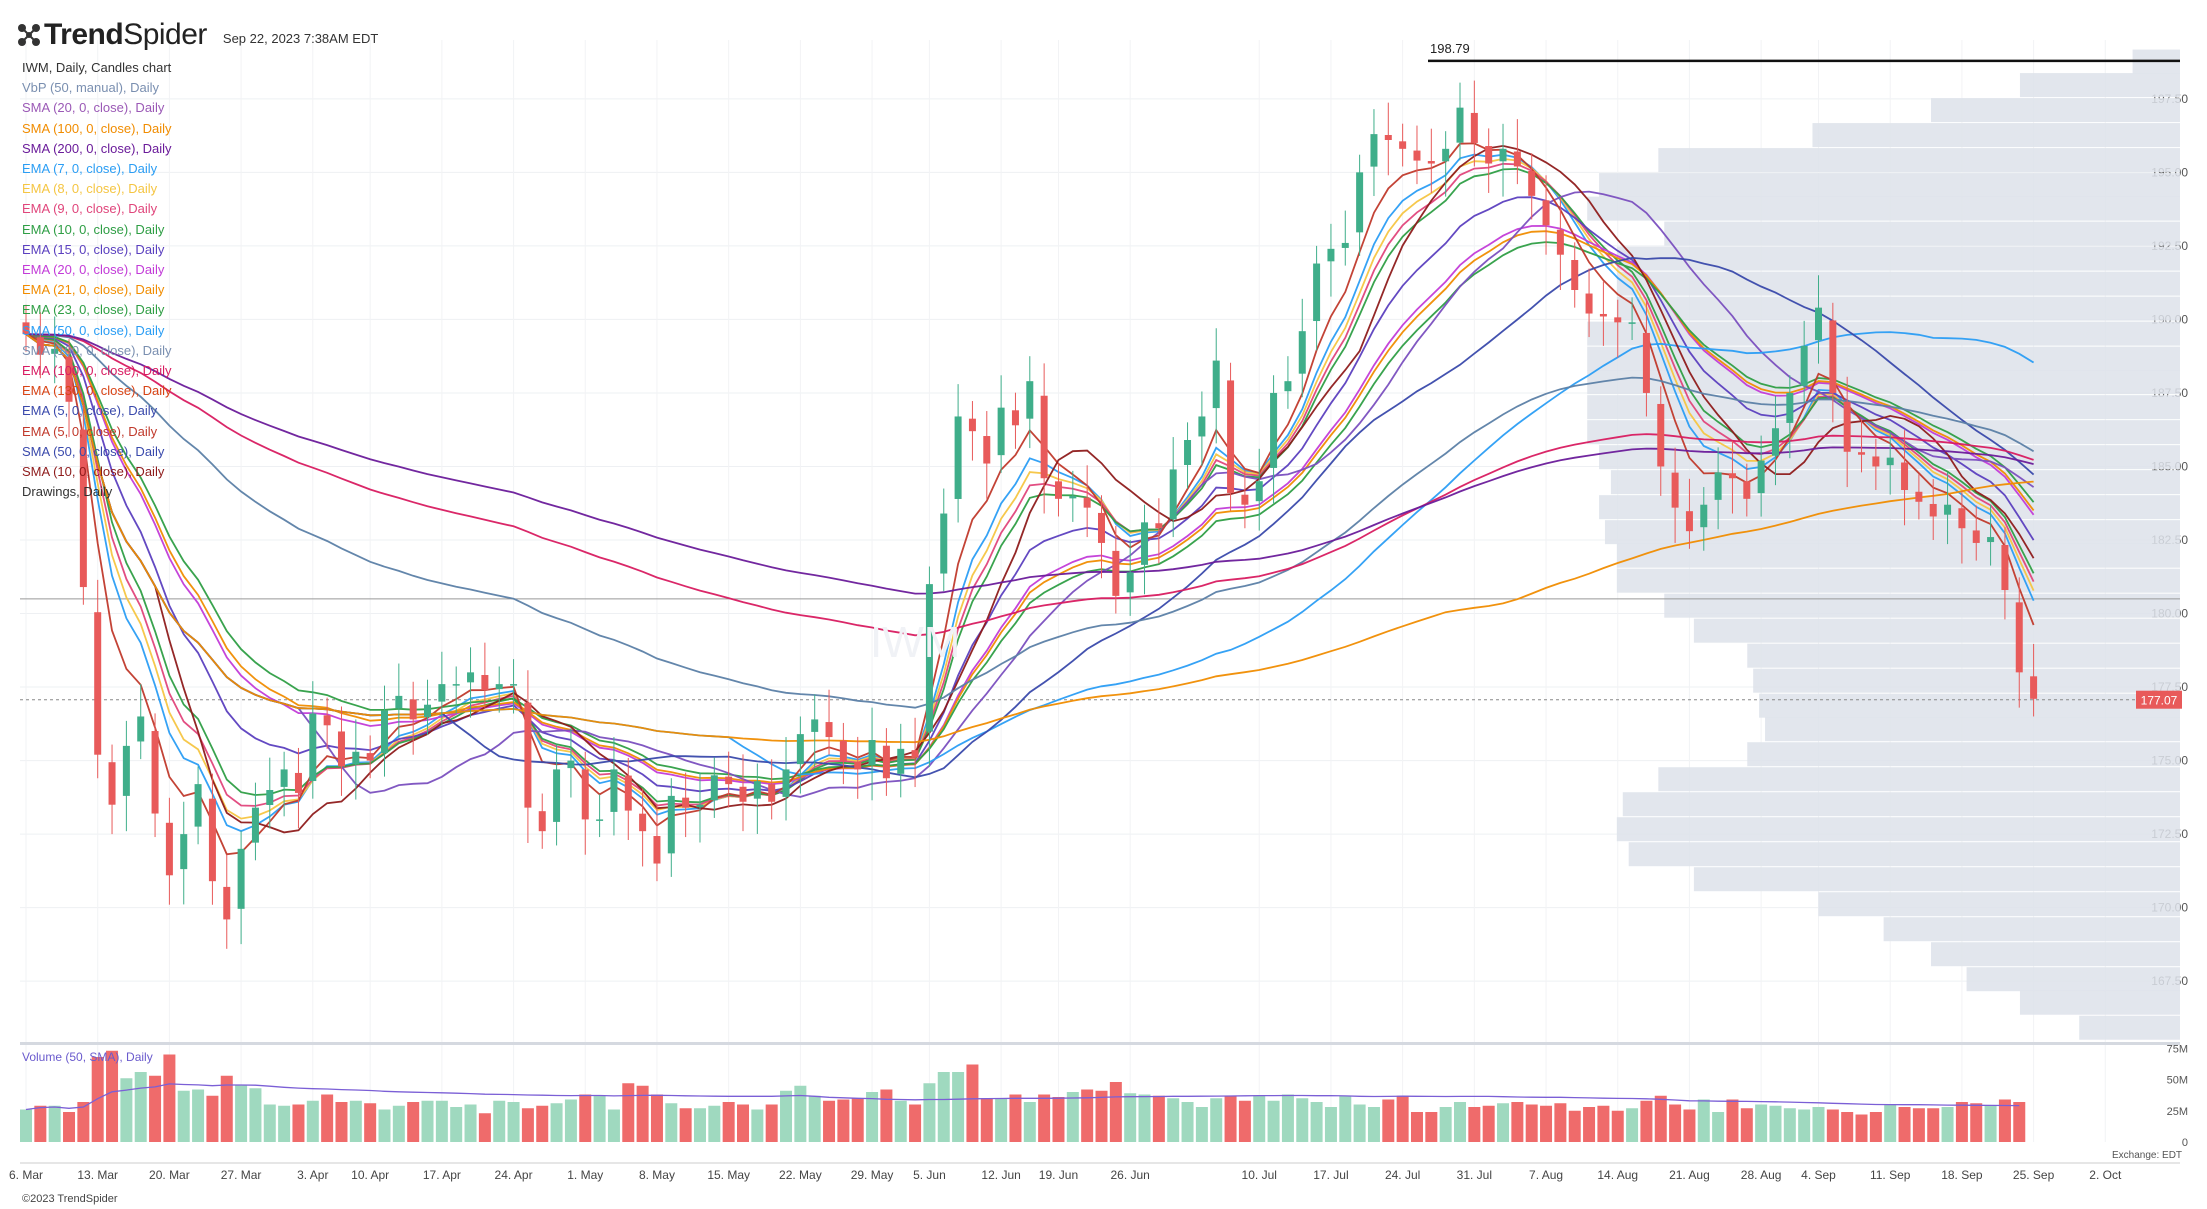 Image resolution: width=2207 pixels, height=1209 pixels. Describe the element at coordinates (93, 108) in the screenshot. I see `legend-item: SMA (20, 0, close), Daily` at that location.